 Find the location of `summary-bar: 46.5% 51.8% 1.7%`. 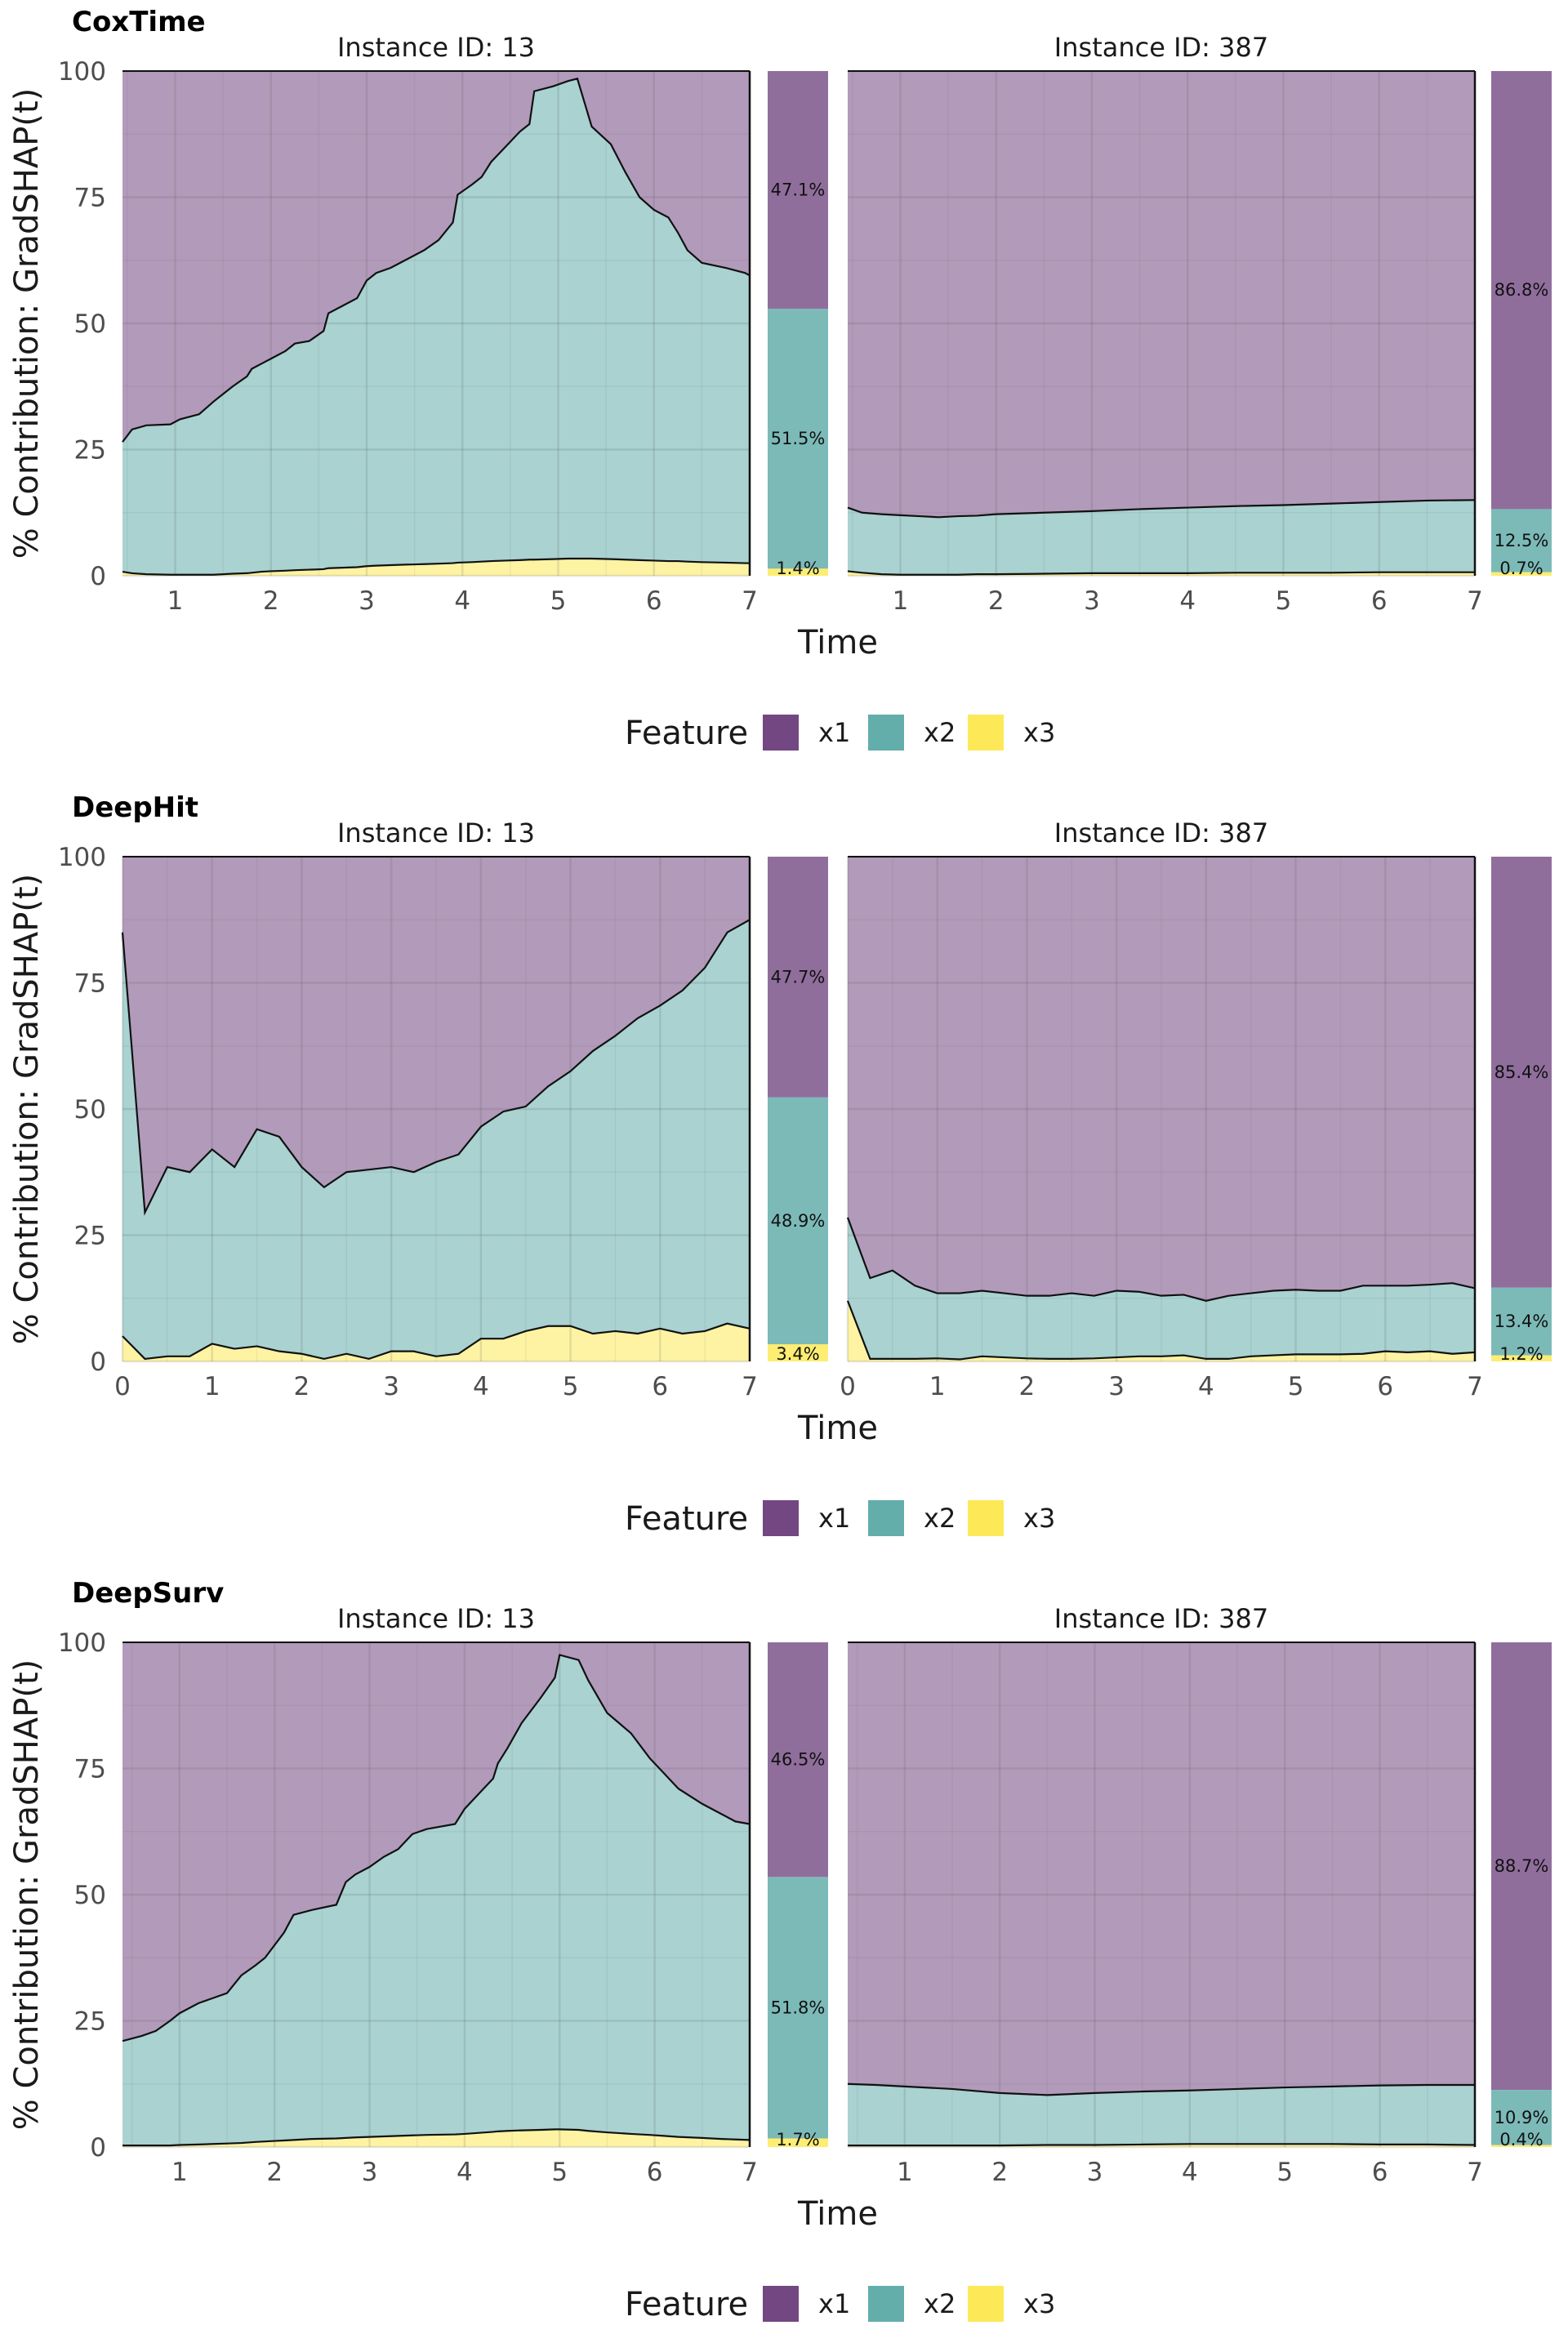

summary-bar: 46.5% 51.8% 1.7% is located at coordinates (798, 1896).